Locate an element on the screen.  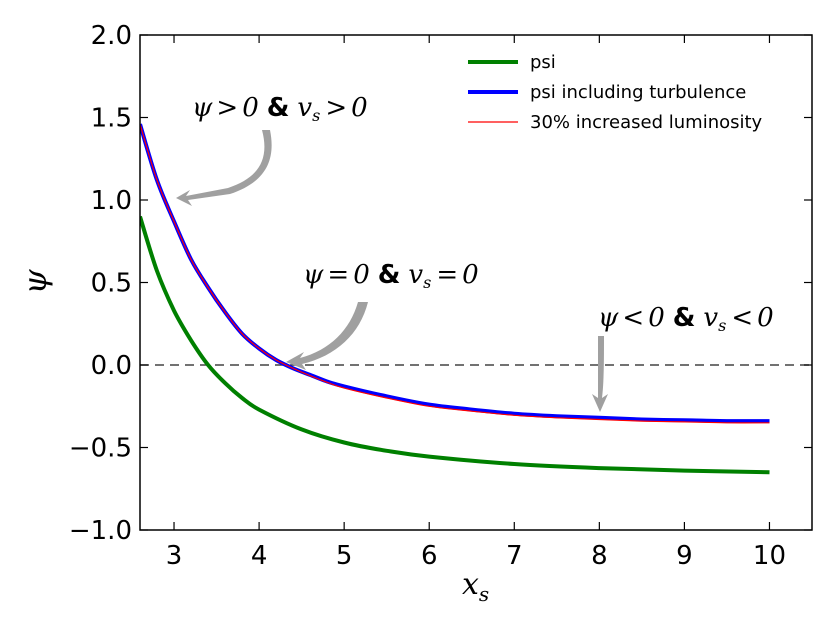
annotation-arrow-zero is located at coordinates (327, 336).